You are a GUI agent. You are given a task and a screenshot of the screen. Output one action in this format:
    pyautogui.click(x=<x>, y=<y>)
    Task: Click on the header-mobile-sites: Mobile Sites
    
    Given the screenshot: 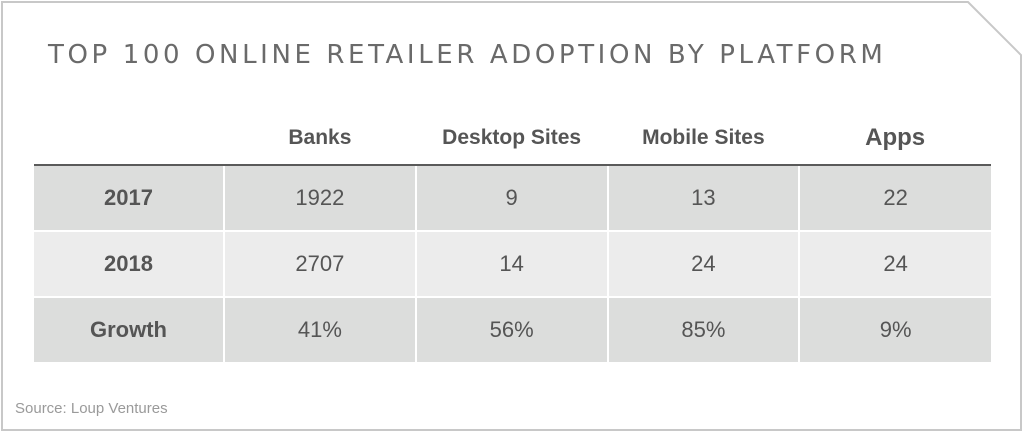 What is the action you would take?
    pyautogui.click(x=703, y=139)
    